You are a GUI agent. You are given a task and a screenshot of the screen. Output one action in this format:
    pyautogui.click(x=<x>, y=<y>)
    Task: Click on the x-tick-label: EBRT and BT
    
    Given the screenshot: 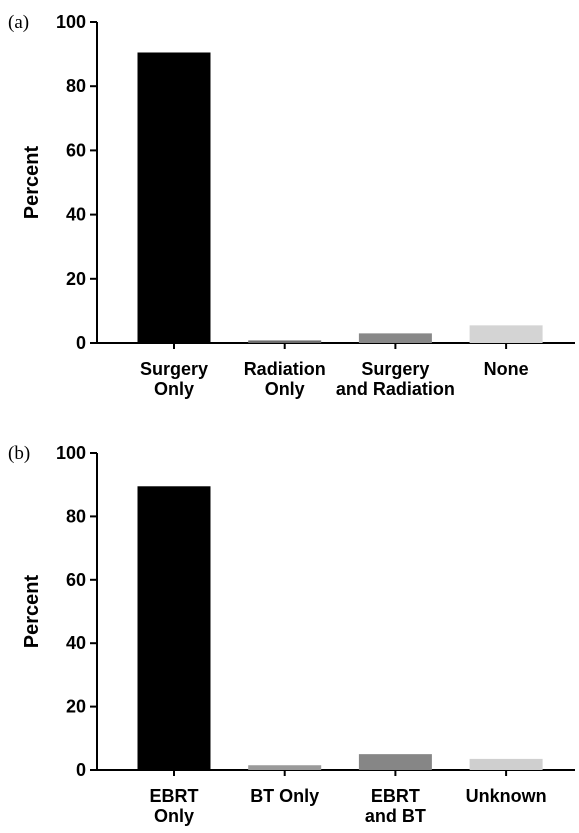 What is the action you would take?
    pyautogui.click(x=395, y=806)
    